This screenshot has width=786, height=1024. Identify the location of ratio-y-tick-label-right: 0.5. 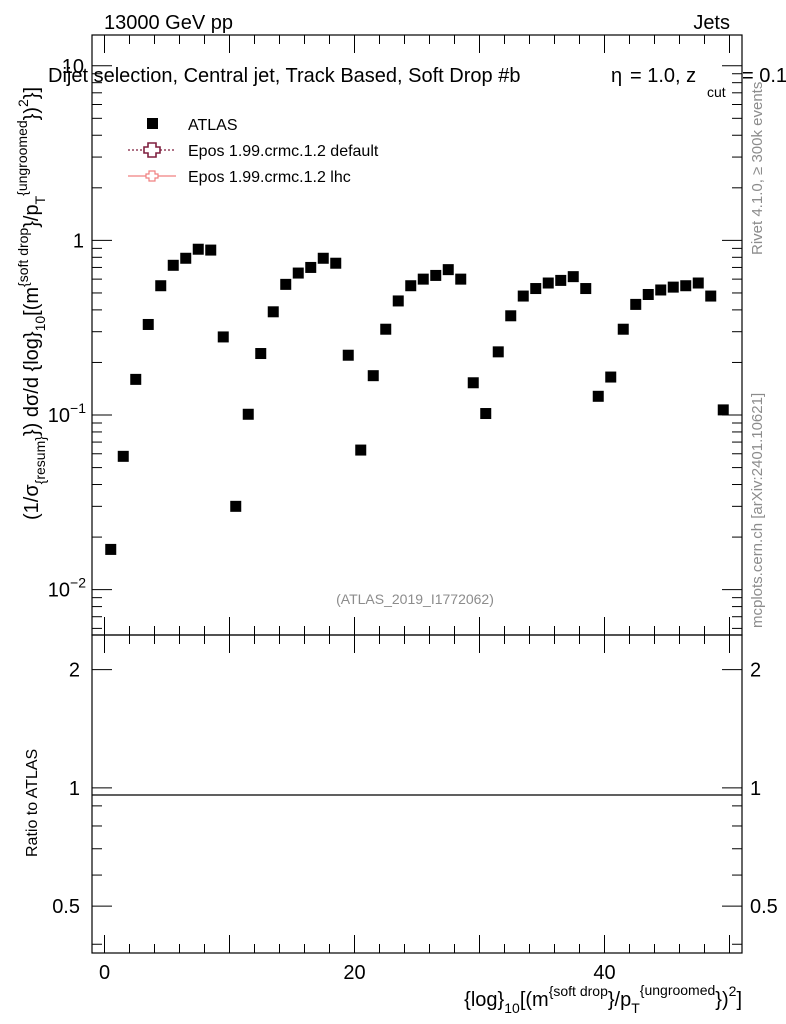
(764, 907).